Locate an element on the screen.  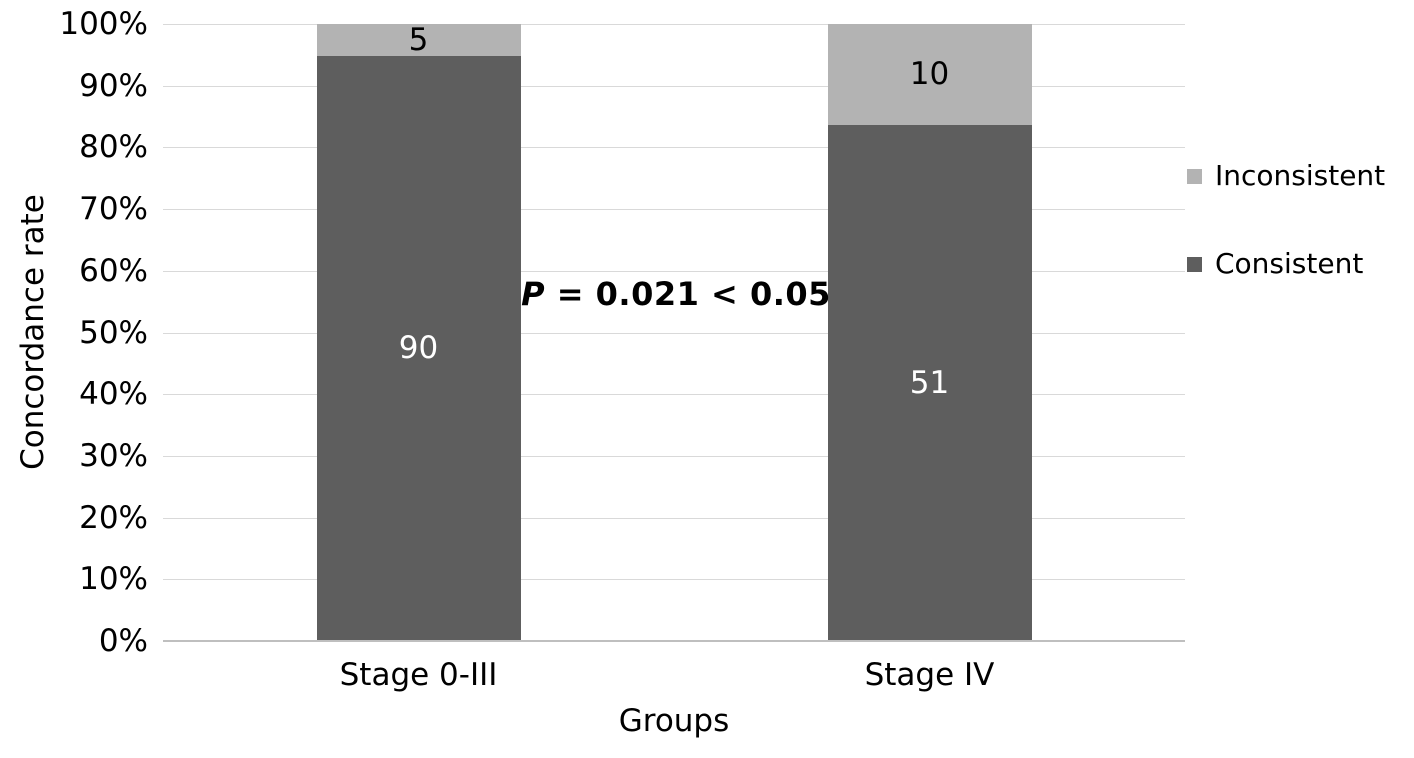
y-tick-label-0pct: 0% is located at coordinates (123, 641).